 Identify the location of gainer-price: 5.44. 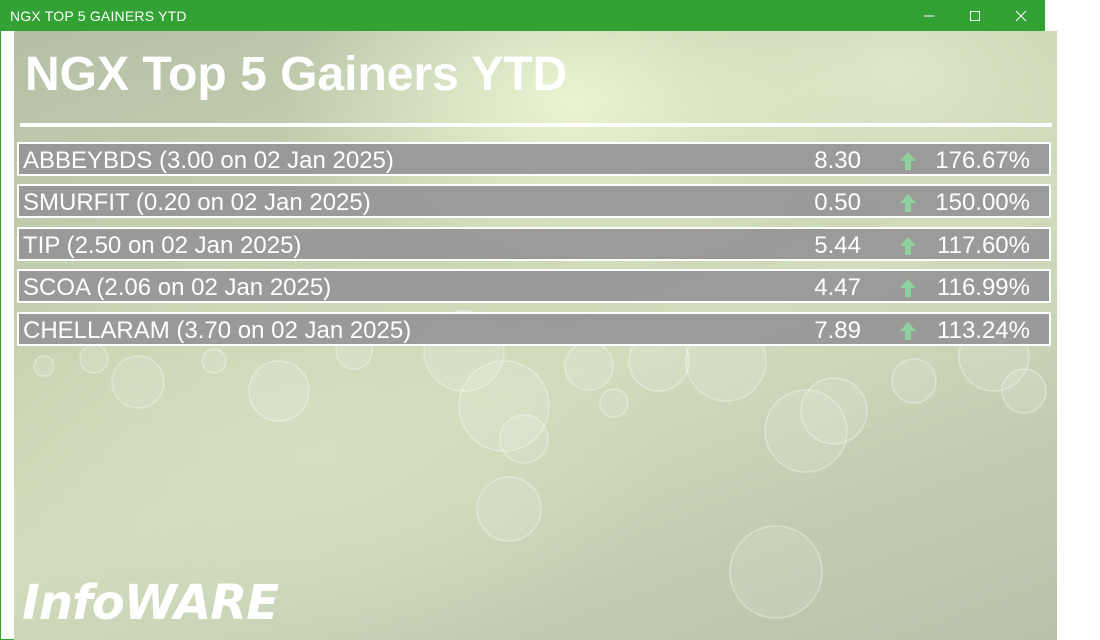
(837, 245).